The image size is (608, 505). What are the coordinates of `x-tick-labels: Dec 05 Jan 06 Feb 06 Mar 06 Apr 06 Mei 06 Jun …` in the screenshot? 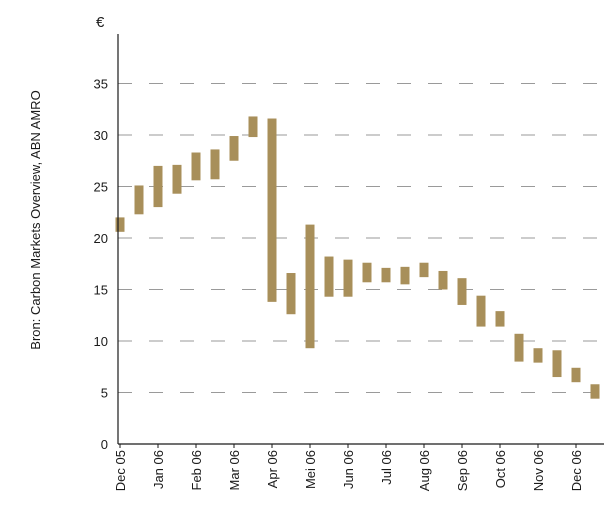 It's located at (348, 467).